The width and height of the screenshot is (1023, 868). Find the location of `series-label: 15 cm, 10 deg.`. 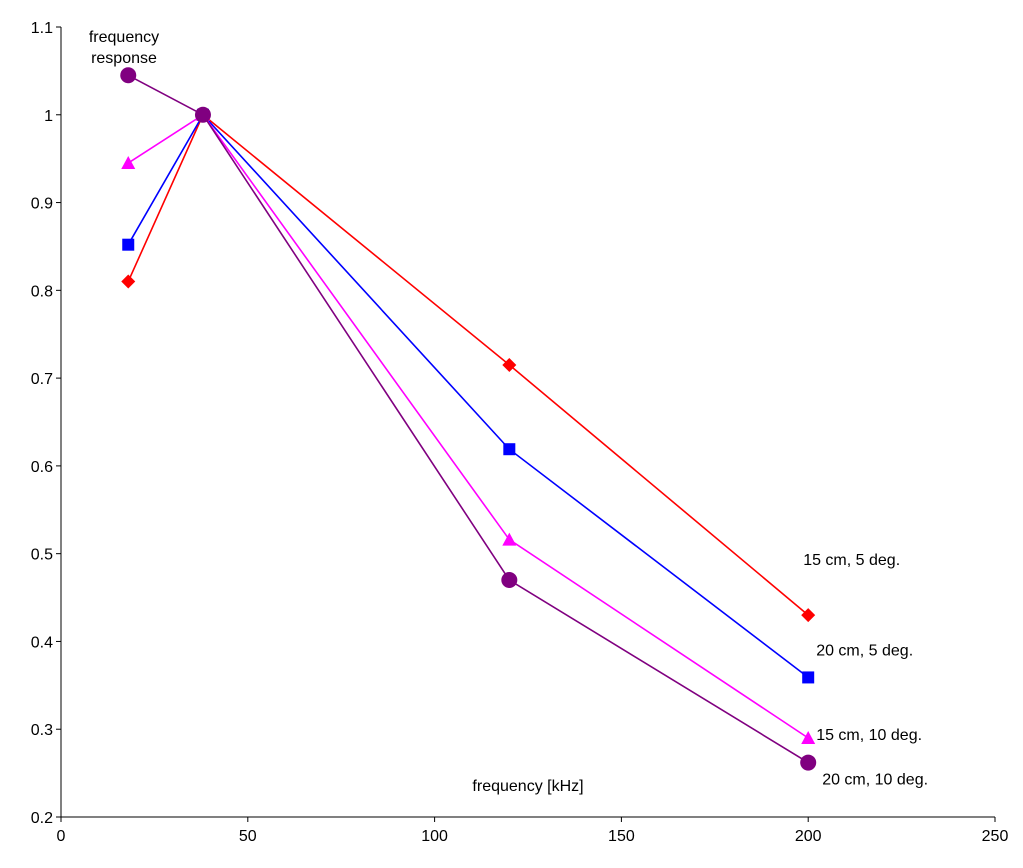

series-label: 15 cm, 10 deg. is located at coordinates (869, 735).